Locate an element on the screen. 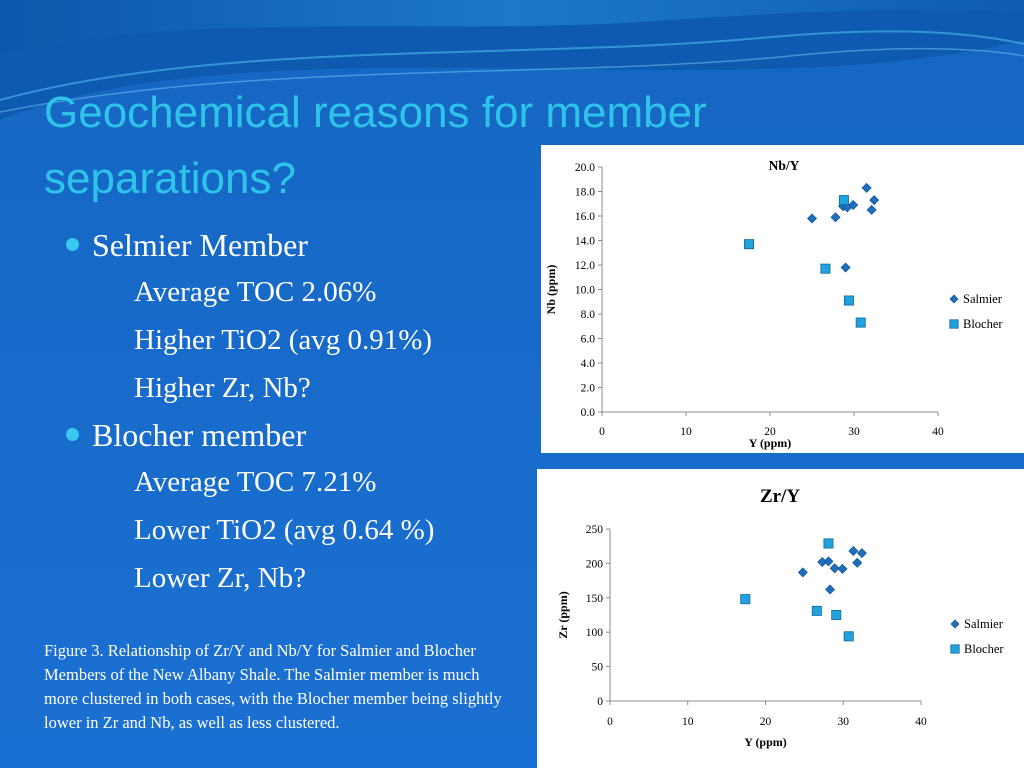 This screenshot has height=768, width=1024. bullet-blocher-zr-nb: Lower Zr, Nb? is located at coordinates (220, 578).